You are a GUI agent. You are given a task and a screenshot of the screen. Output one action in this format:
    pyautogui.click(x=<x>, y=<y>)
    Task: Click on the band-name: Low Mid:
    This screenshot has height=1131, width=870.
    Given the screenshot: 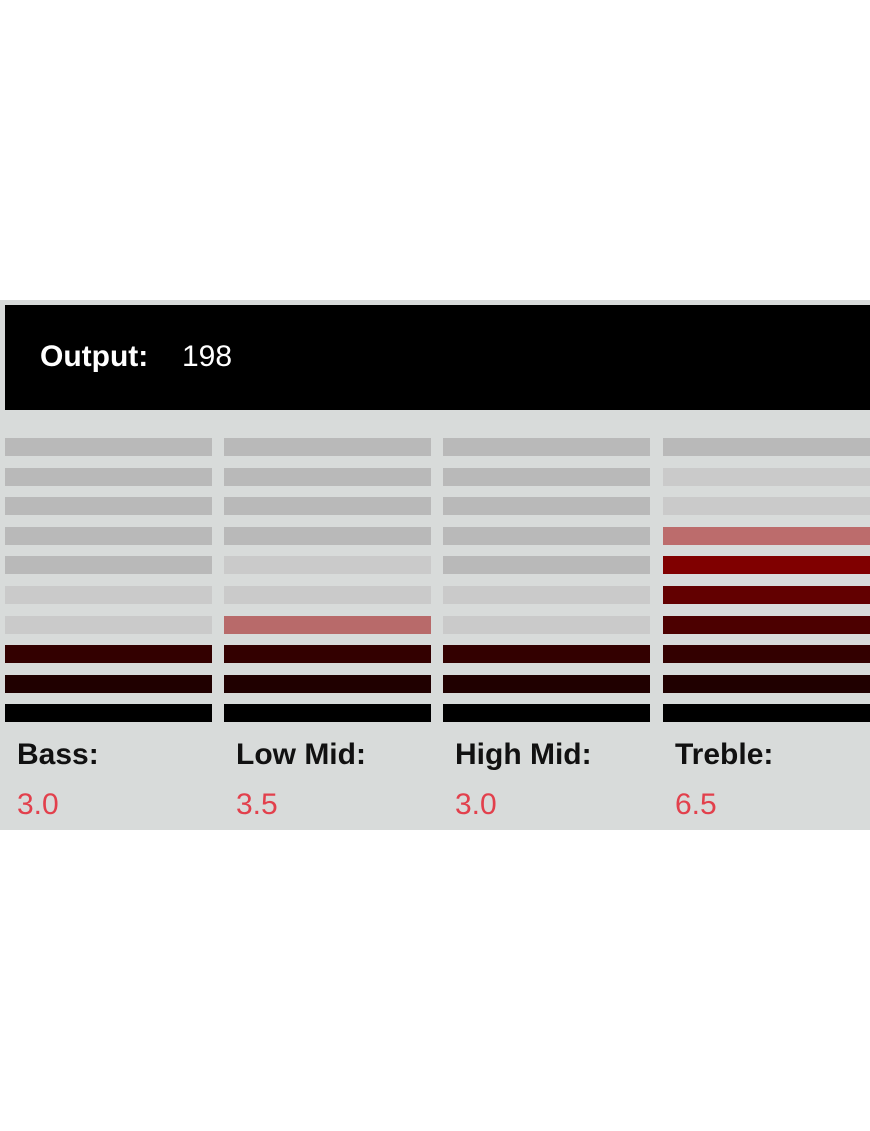 What is the action you would take?
    pyautogui.click(x=301, y=754)
    